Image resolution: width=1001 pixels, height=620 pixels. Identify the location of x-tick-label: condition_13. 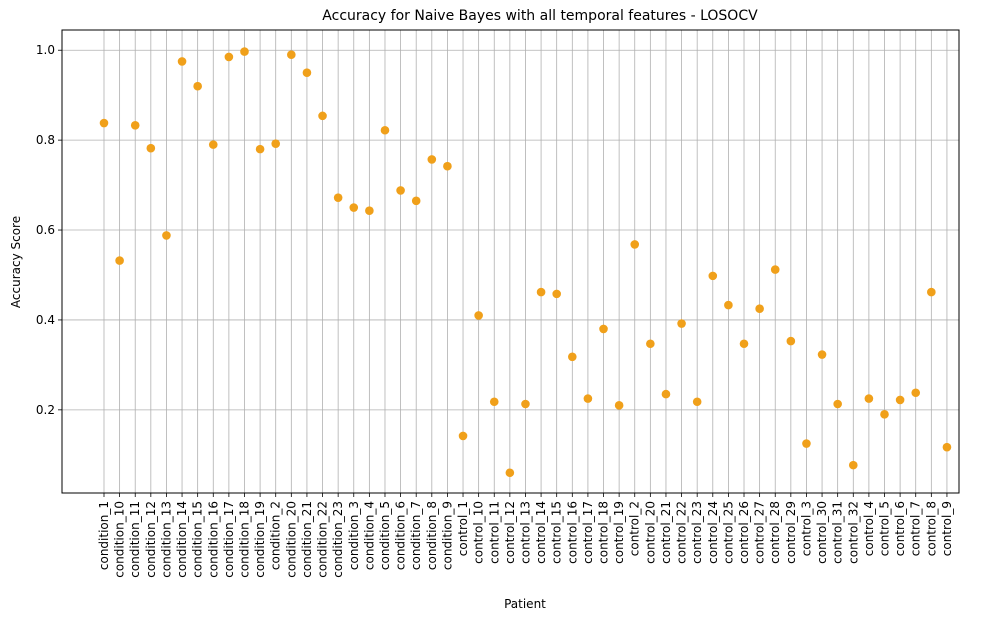
(166, 539).